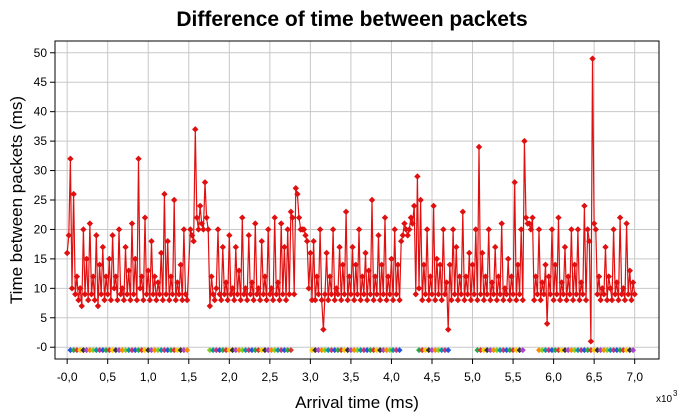 This screenshot has height=419, width=688. Describe the element at coordinates (41, 229) in the screenshot. I see `y-tick-label: 20` at that location.